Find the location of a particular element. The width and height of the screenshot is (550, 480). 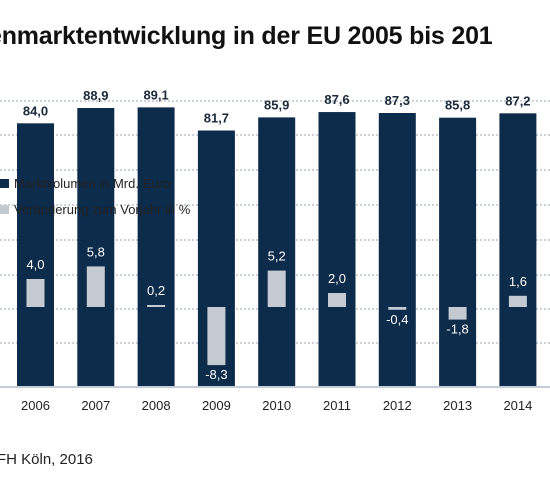

category-label: 2013 is located at coordinates (457, 405).